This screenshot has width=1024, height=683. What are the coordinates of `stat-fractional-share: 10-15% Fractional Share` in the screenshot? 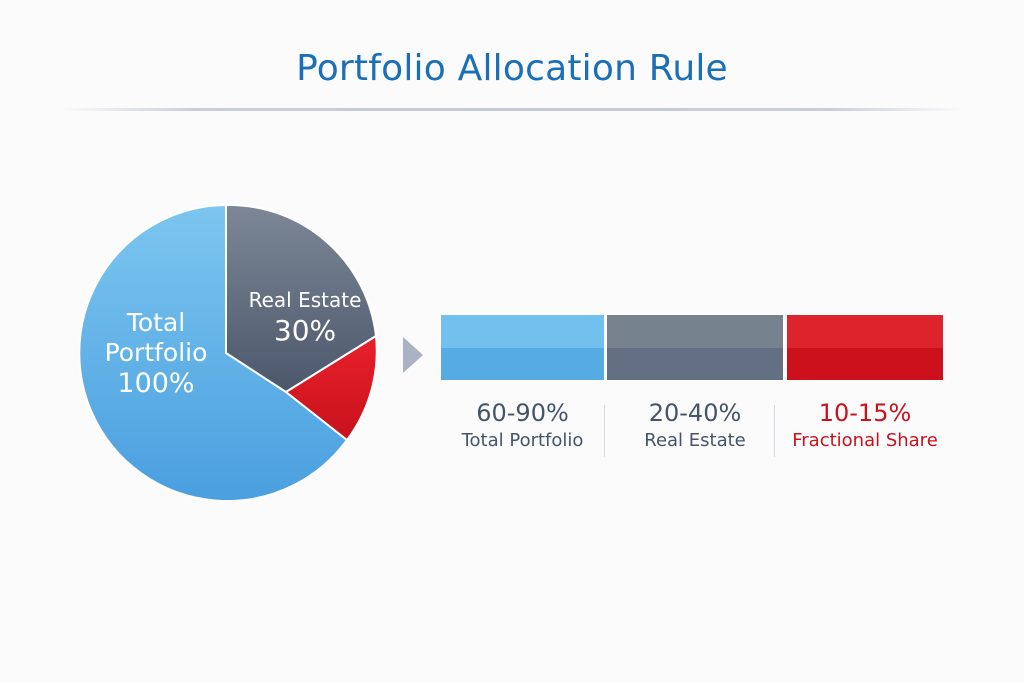 It's located at (865, 426).